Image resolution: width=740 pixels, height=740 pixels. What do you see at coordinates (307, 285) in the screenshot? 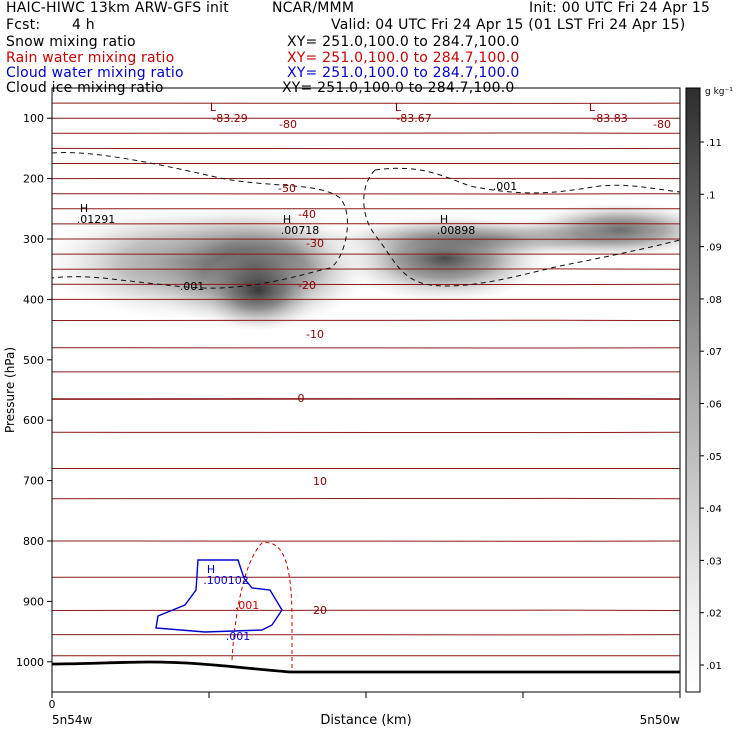
I see `temp-contour-label: -20` at bounding box center [307, 285].